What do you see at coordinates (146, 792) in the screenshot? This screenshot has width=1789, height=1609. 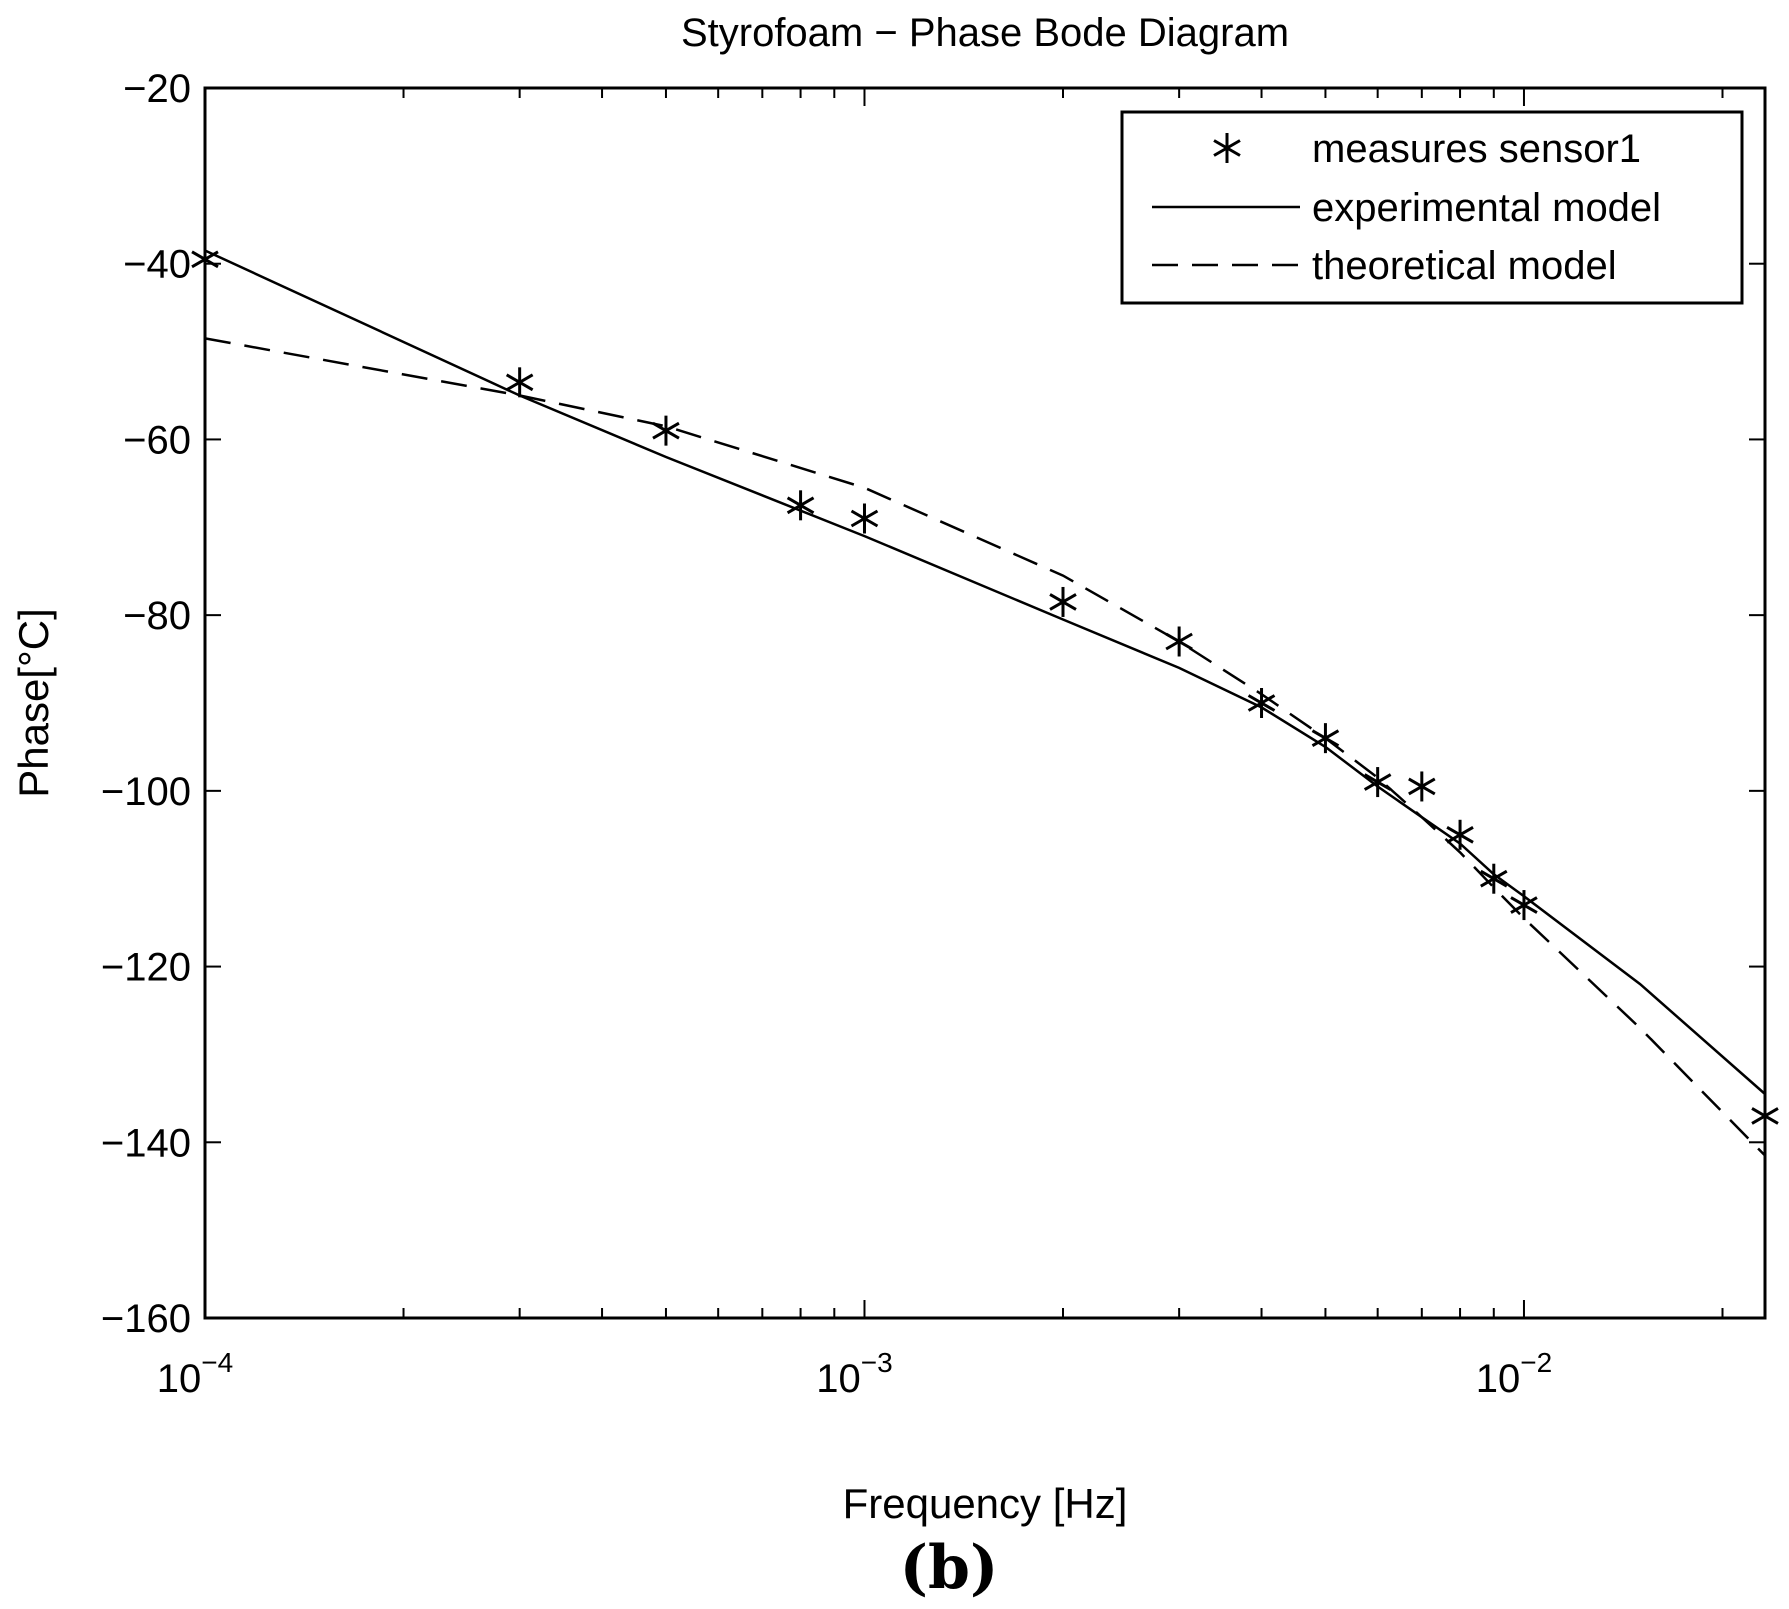 I see `y-tick-label: −100` at bounding box center [146, 792].